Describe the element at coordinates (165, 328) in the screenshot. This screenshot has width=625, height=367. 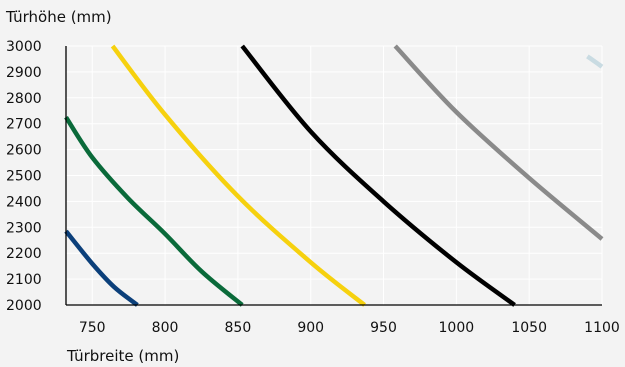
I see `x-tick-label: 800` at that location.